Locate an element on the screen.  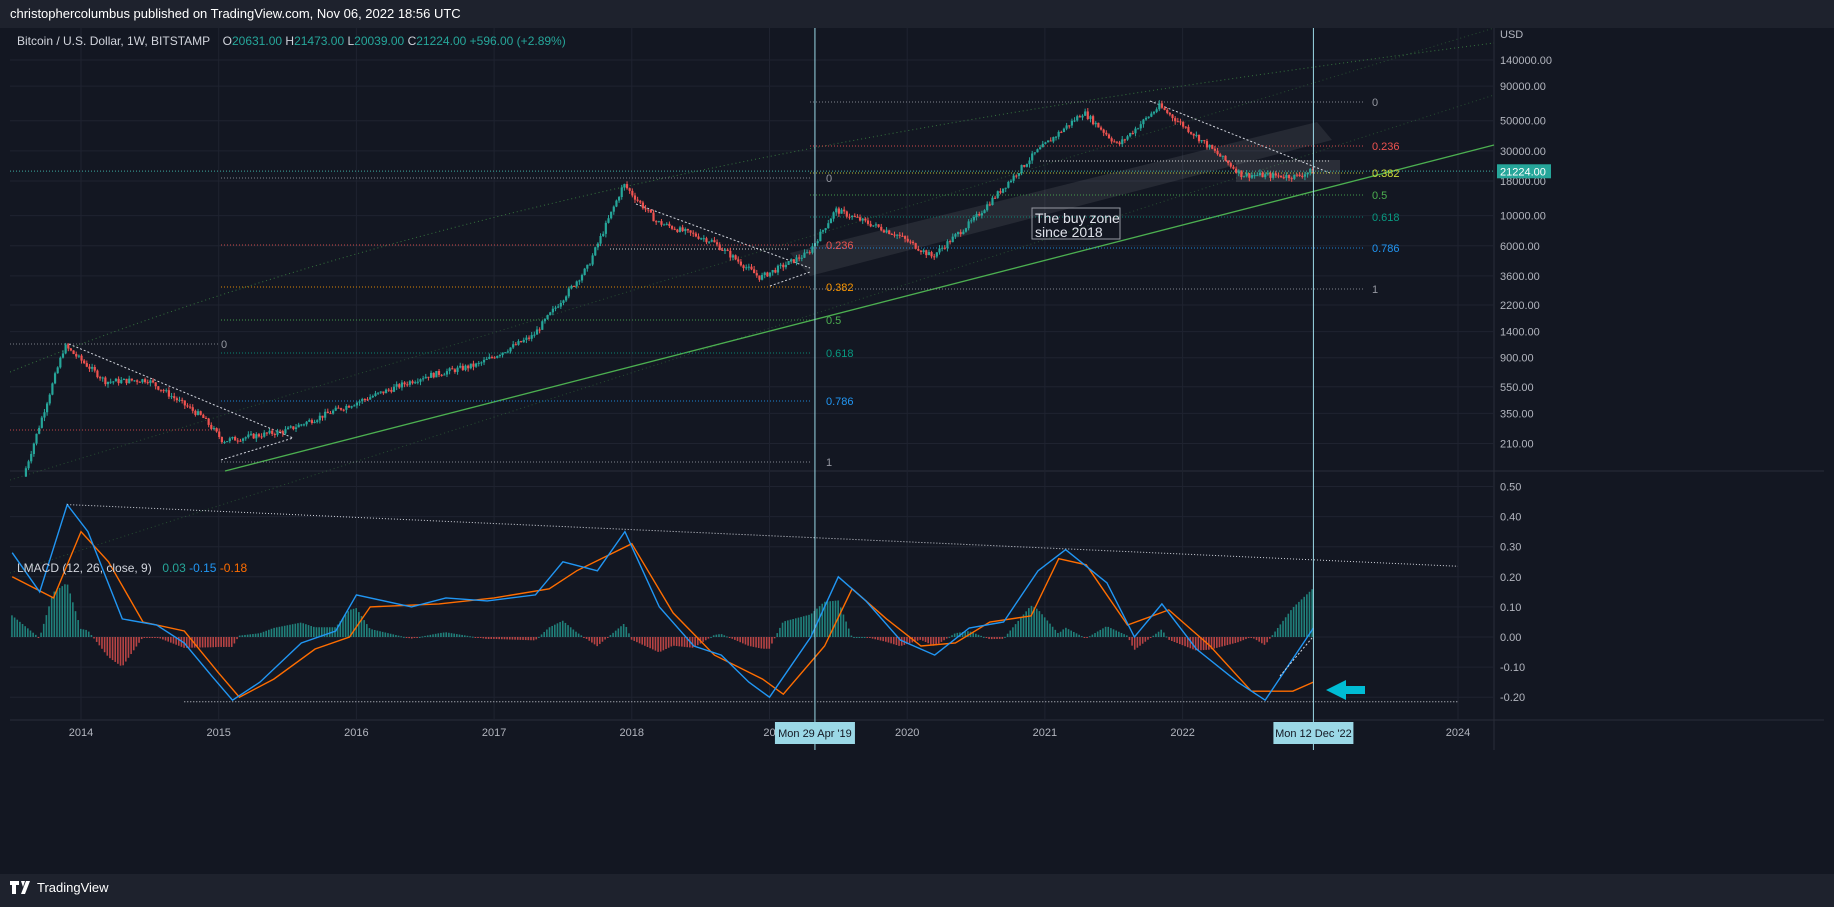
price-tick-label: 50000.00 is located at coordinates (1523, 122).